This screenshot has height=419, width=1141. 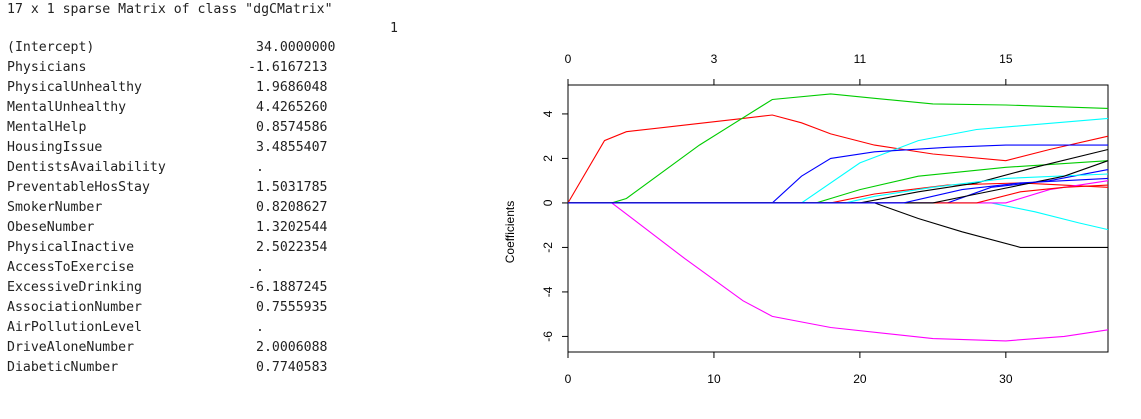 I want to click on y-tick-label: 2, so click(x=548, y=158).